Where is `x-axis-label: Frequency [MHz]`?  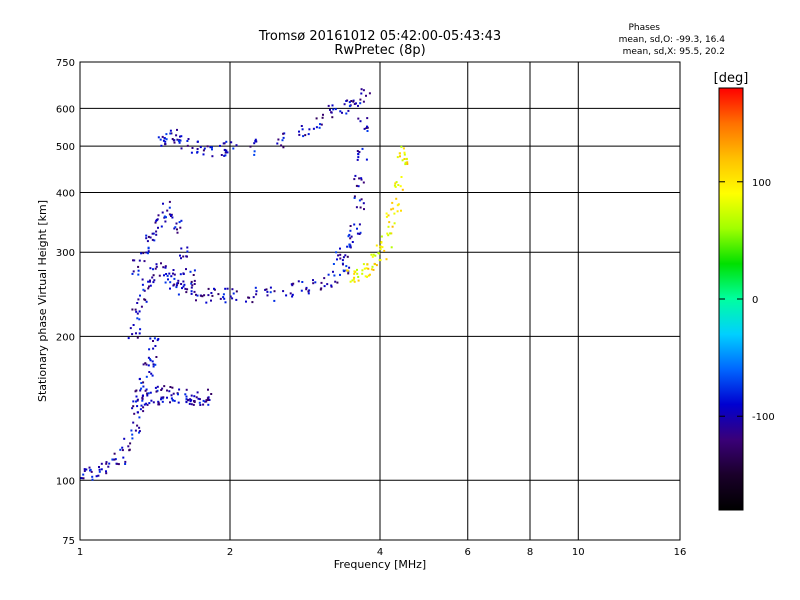
x-axis-label: Frequency [MHz] is located at coordinates (380, 564).